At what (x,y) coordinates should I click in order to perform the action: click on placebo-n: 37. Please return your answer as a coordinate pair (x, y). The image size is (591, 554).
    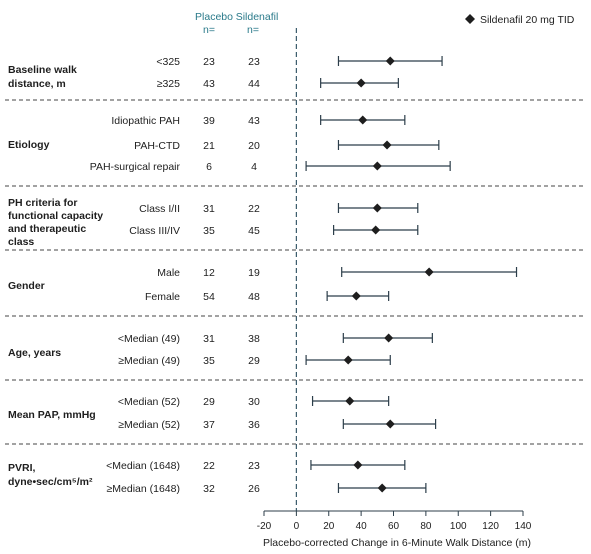
    Looking at the image, I should click on (209, 425).